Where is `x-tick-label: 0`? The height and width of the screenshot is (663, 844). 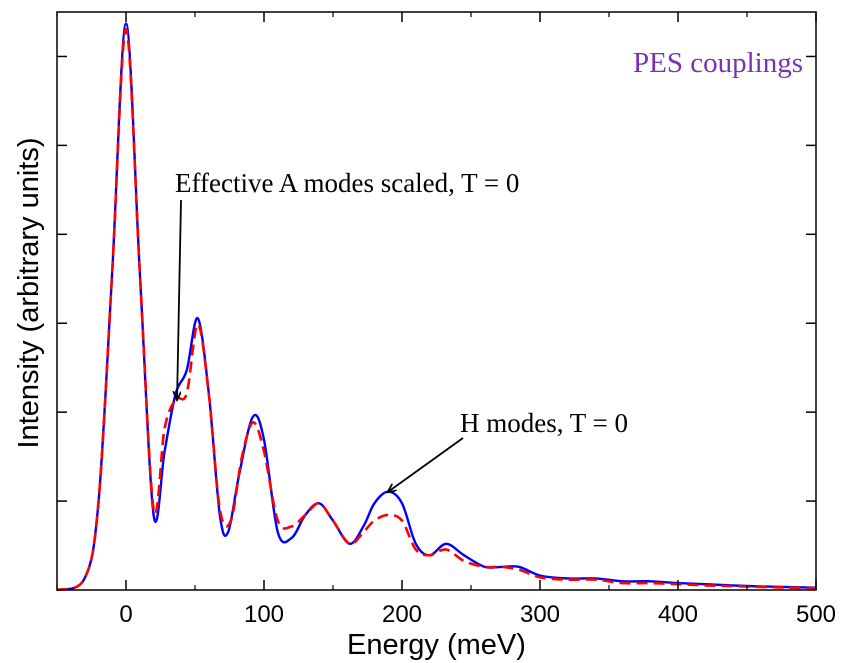
x-tick-label: 0 is located at coordinates (125, 614).